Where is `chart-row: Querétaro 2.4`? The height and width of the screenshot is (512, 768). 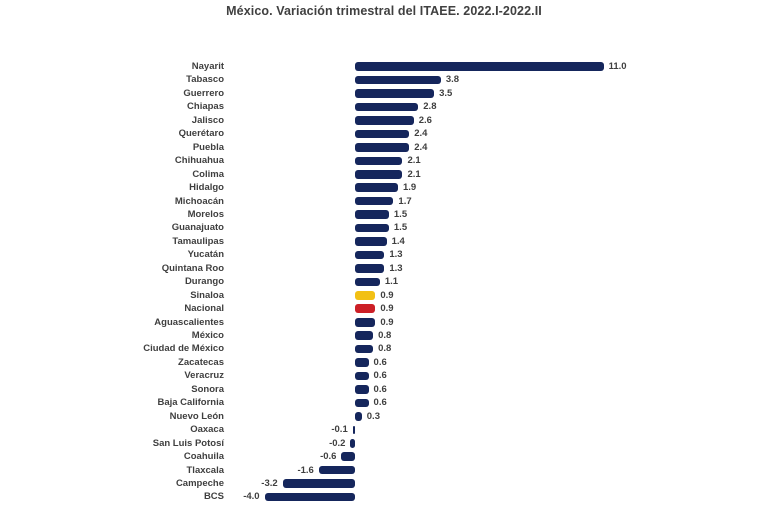 chart-row: Querétaro 2.4 is located at coordinates (384, 133).